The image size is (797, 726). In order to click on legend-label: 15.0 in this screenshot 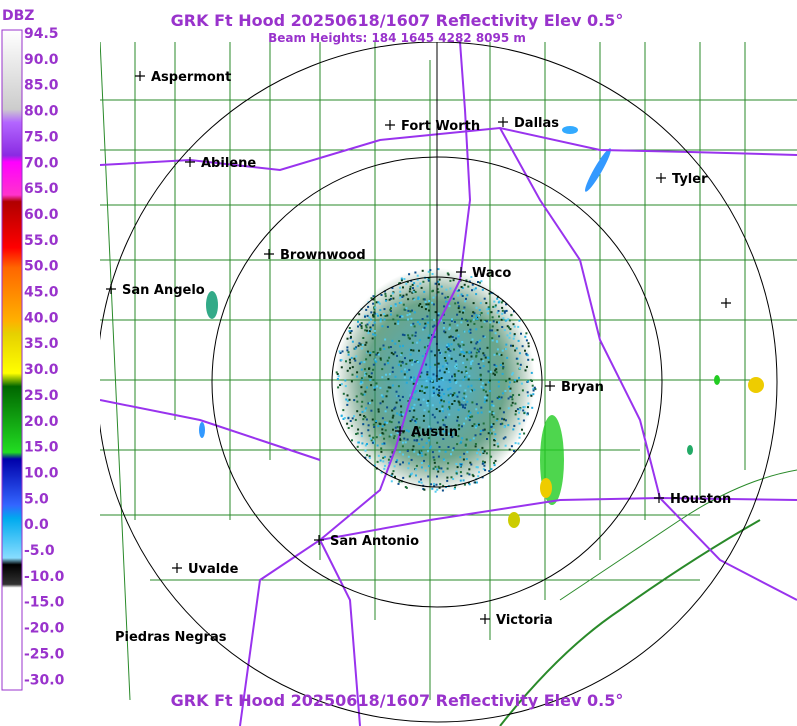, I will do `click(41, 448)`.